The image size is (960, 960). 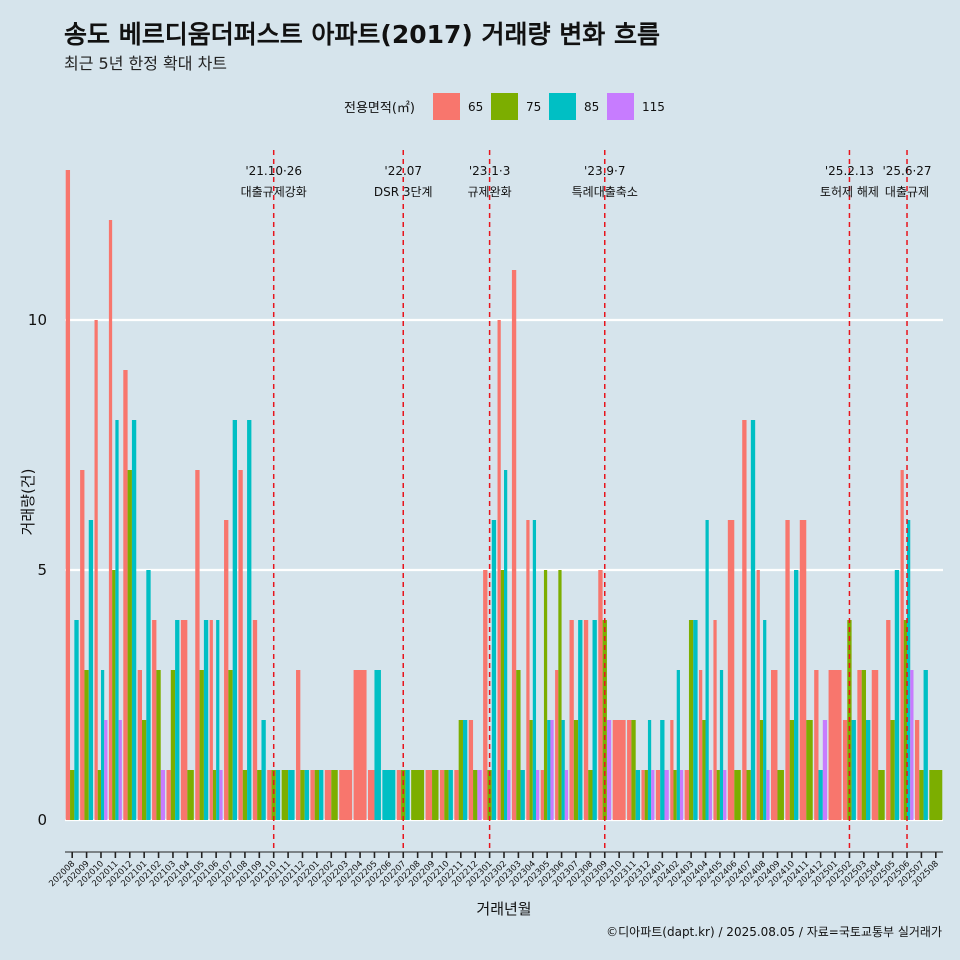 I want to click on y-tick-label: 0, so click(x=42, y=820).